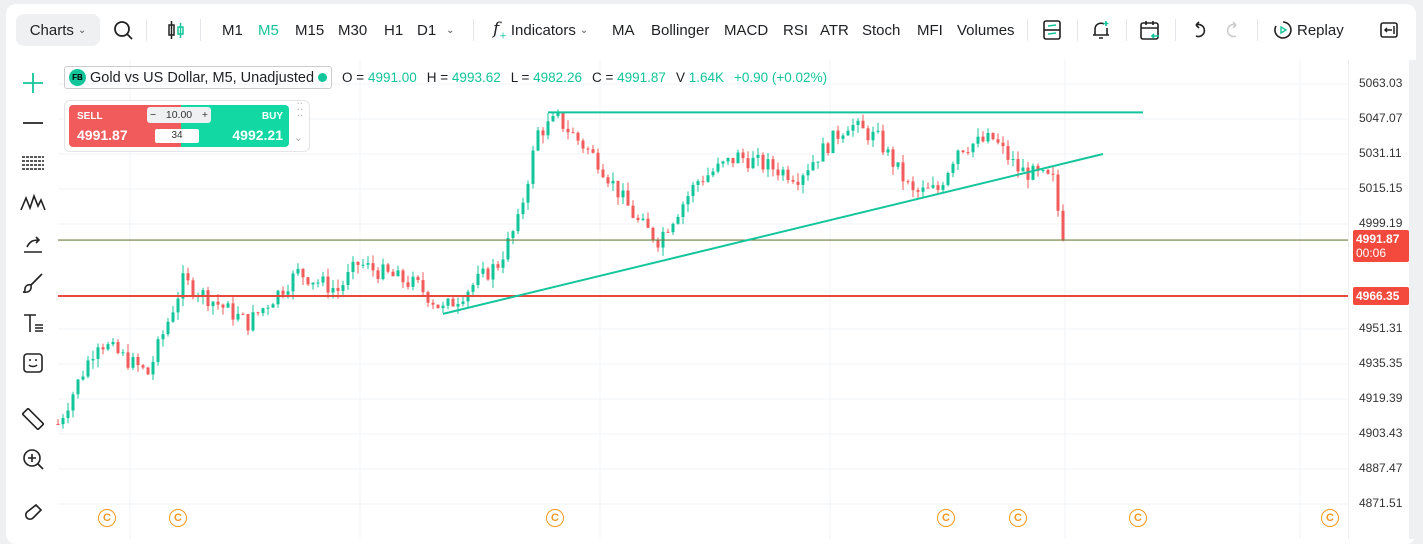 The width and height of the screenshot is (1423, 544). I want to click on timeframe-m5: M5, so click(268, 30).